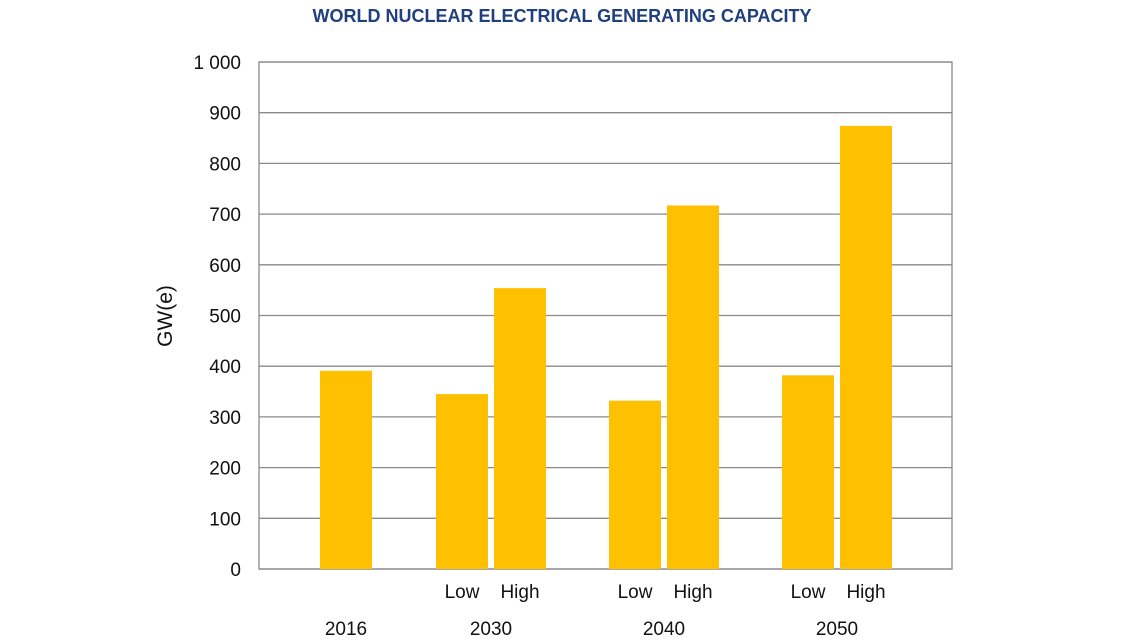 The height and width of the screenshot is (640, 1140). I want to click on y-tick-label: 100, so click(225, 519).